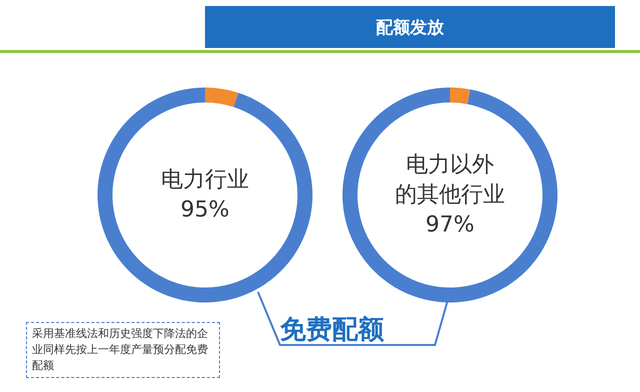  I want to click on slice-label: 电力行业, so click(205, 180).